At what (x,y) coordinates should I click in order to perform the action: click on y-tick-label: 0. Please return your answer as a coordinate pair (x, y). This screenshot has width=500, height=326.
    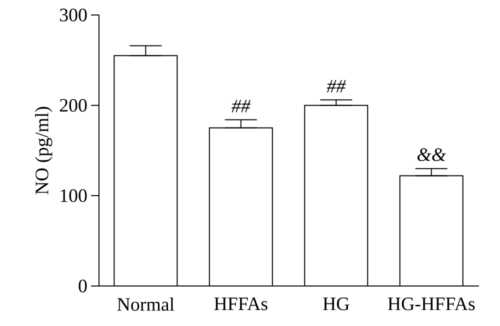
    Looking at the image, I should click on (82, 286).